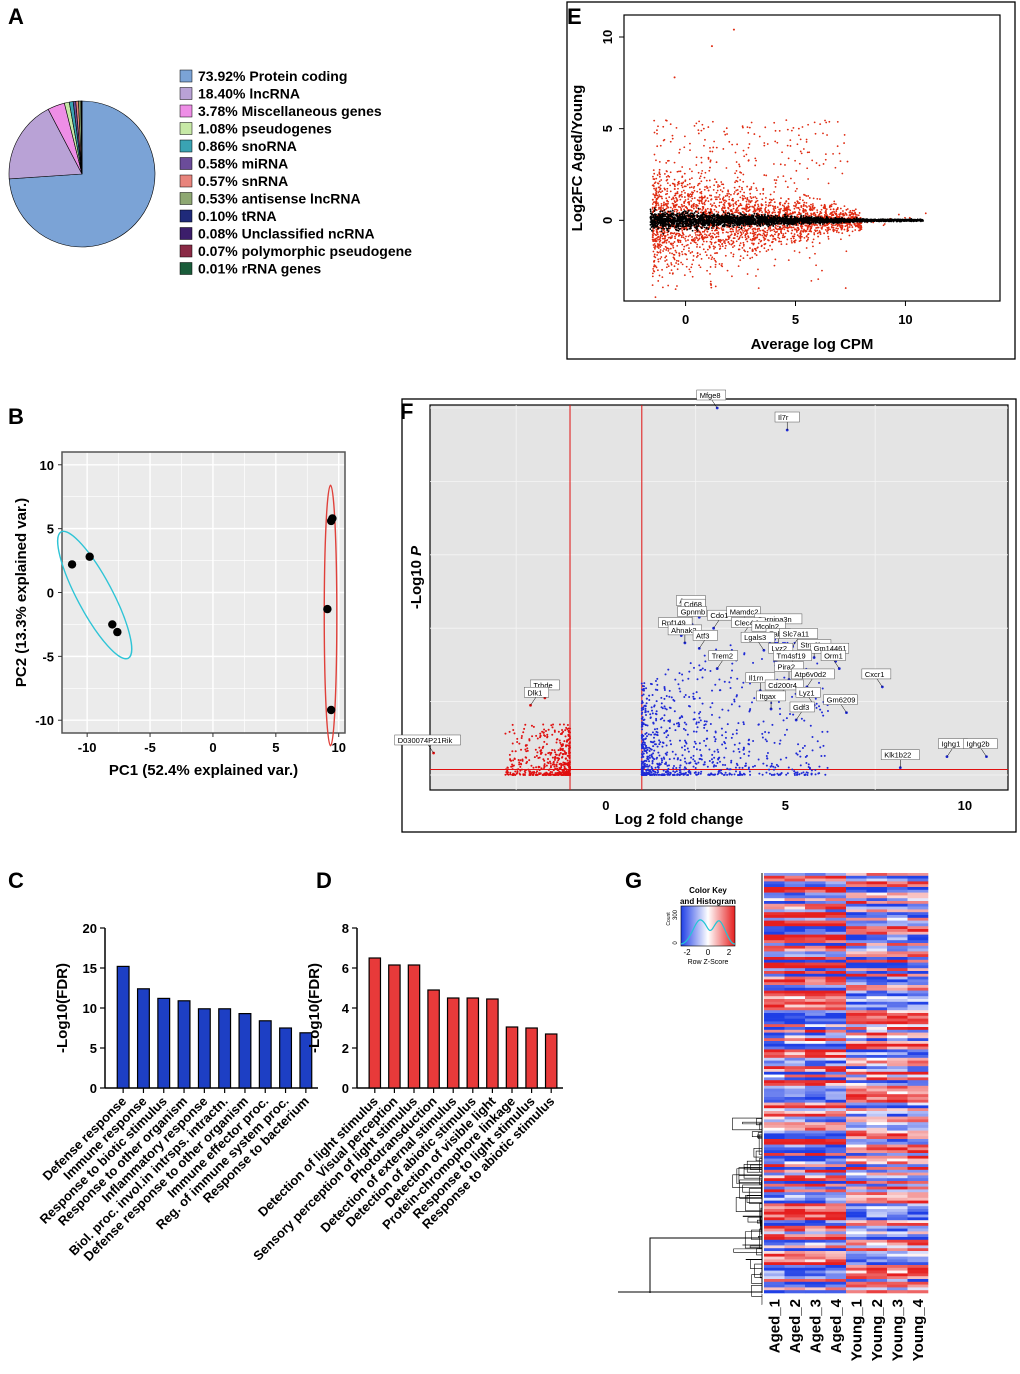 The width and height of the screenshot is (1020, 1374). Describe the element at coordinates (186, 146) in the screenshot. I see `legend-swatch` at that location.